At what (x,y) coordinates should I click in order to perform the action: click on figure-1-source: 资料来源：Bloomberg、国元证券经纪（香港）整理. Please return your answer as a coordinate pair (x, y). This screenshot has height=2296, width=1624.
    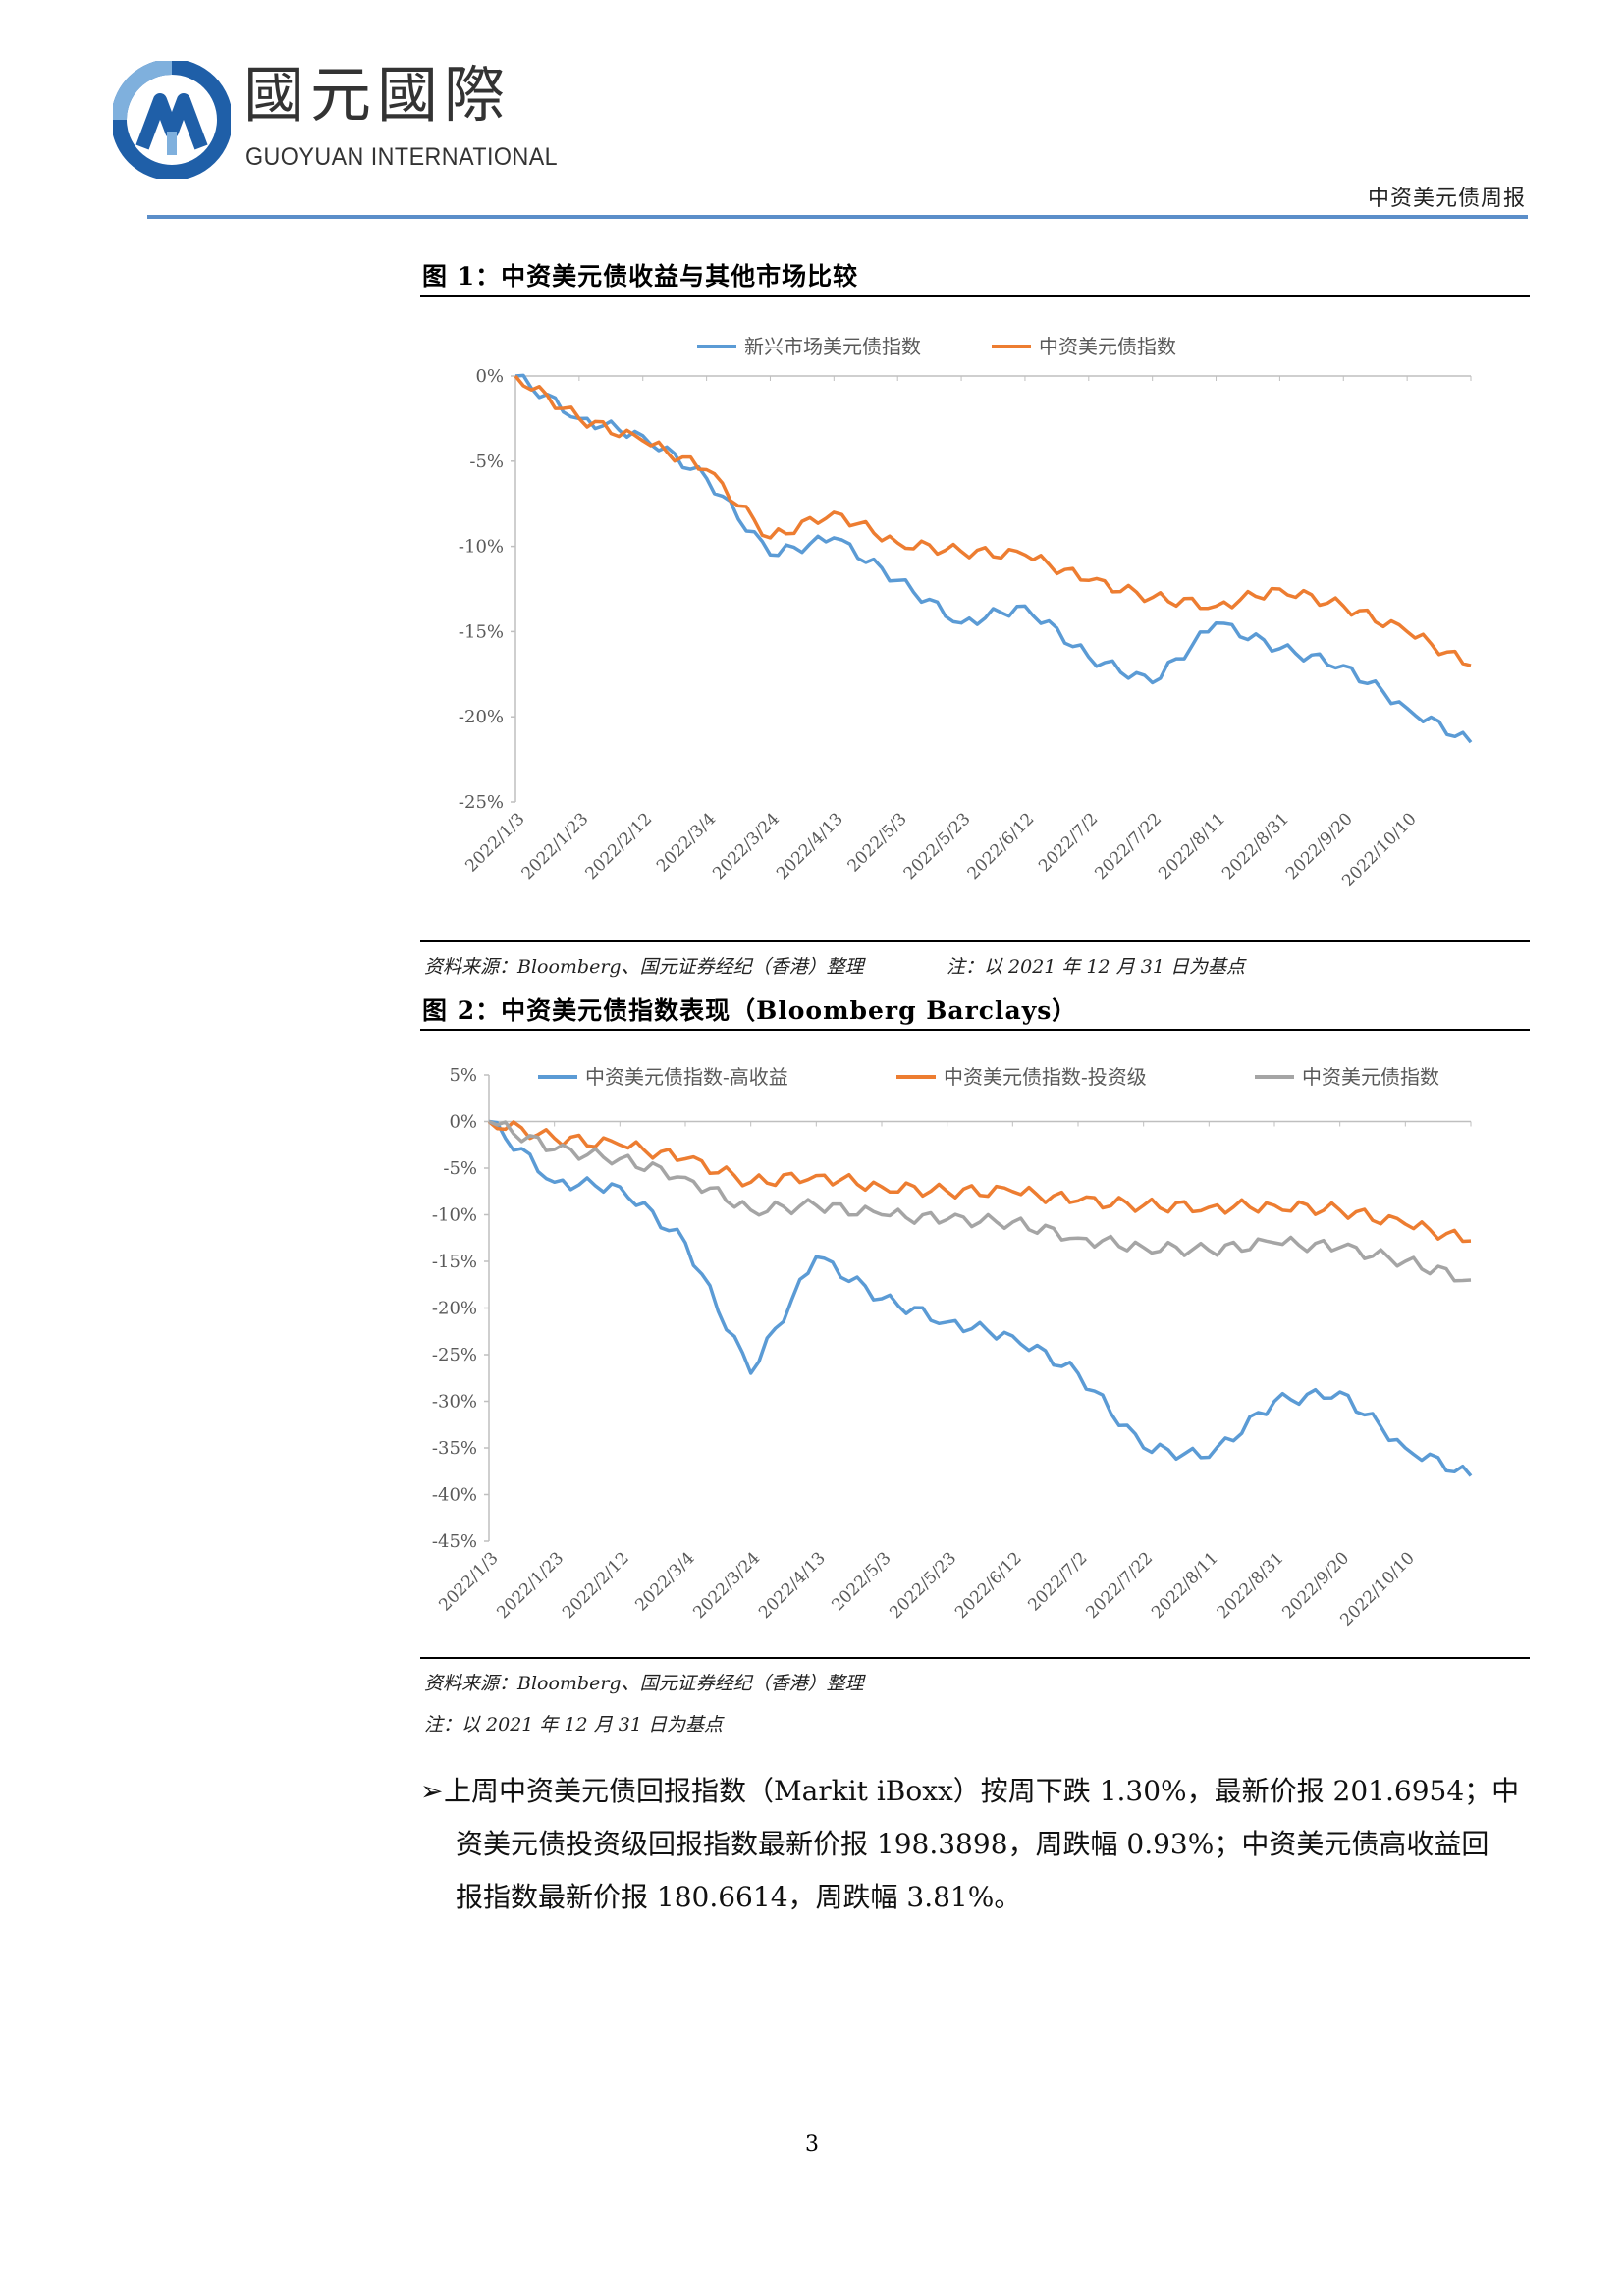
    Looking at the image, I should click on (644, 967).